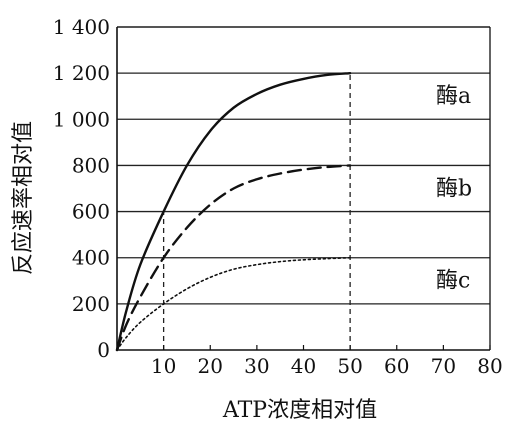 The image size is (528, 438). What do you see at coordinates (453, 281) in the screenshot?
I see `series-label-2: 酶c` at bounding box center [453, 281].